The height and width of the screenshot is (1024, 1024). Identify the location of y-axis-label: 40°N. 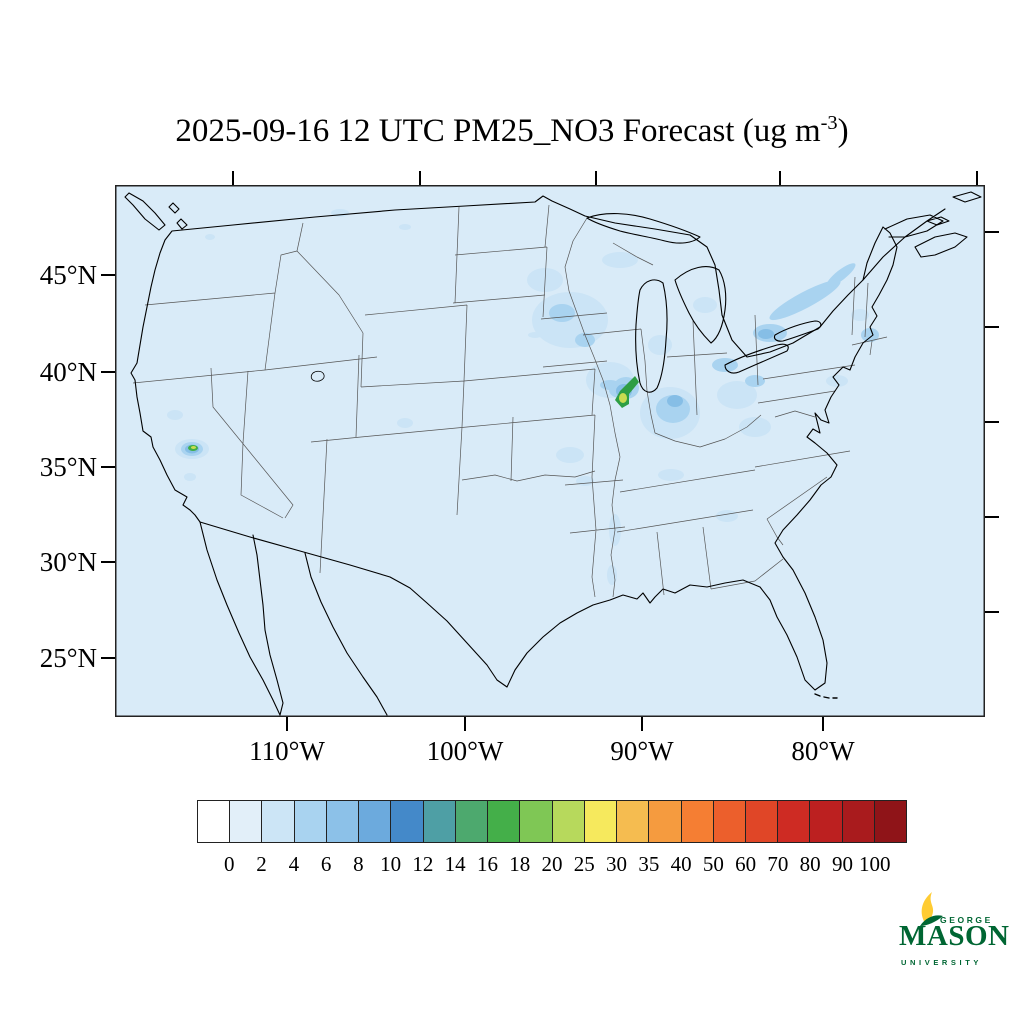
(68, 372).